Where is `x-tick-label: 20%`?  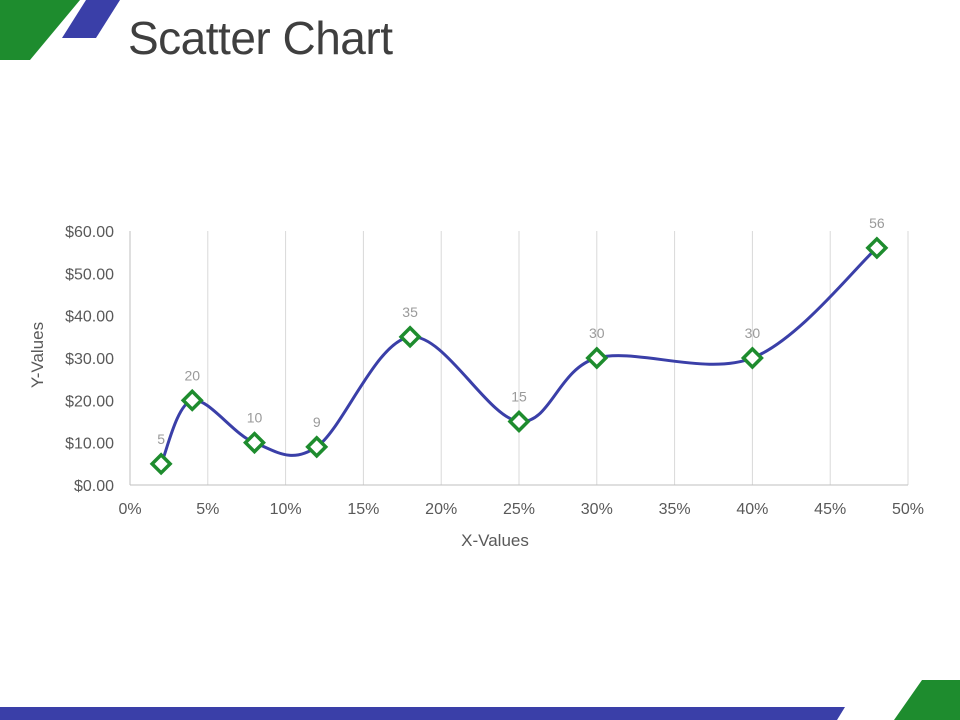
x-tick-label: 20% is located at coordinates (441, 509).